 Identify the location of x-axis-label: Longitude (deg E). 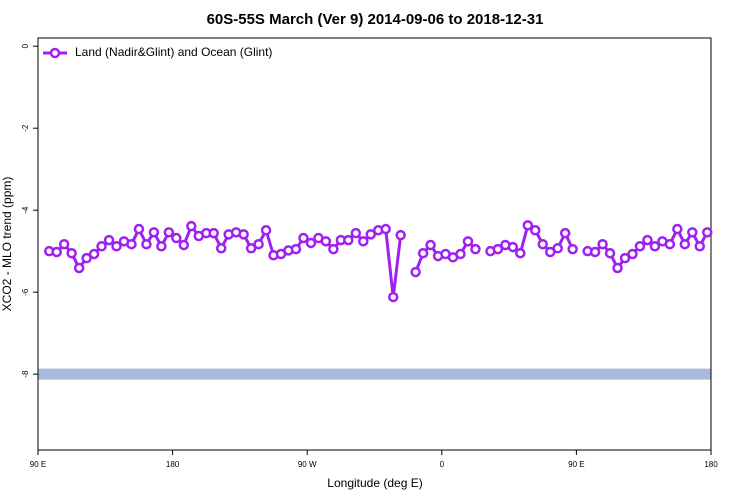
(374, 483).